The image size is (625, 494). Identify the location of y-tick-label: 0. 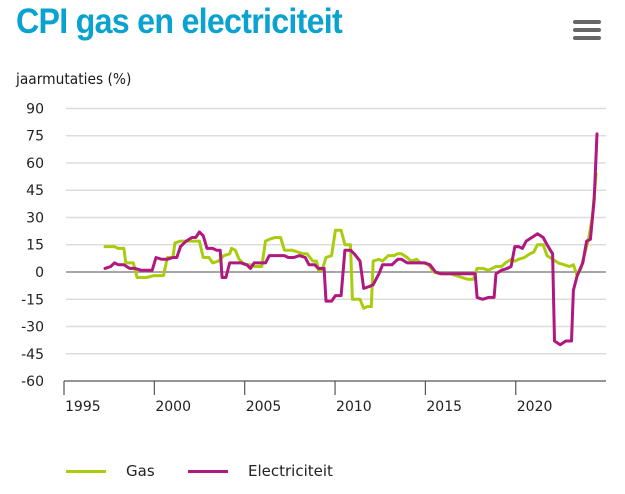
(39, 273).